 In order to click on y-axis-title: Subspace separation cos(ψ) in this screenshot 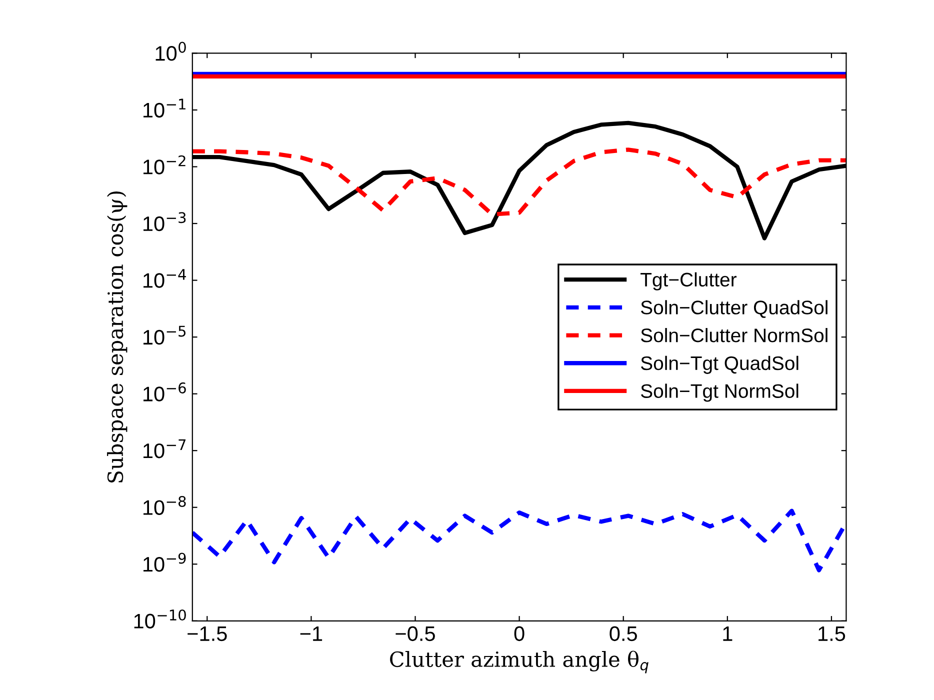, I will do `click(117, 337)`.